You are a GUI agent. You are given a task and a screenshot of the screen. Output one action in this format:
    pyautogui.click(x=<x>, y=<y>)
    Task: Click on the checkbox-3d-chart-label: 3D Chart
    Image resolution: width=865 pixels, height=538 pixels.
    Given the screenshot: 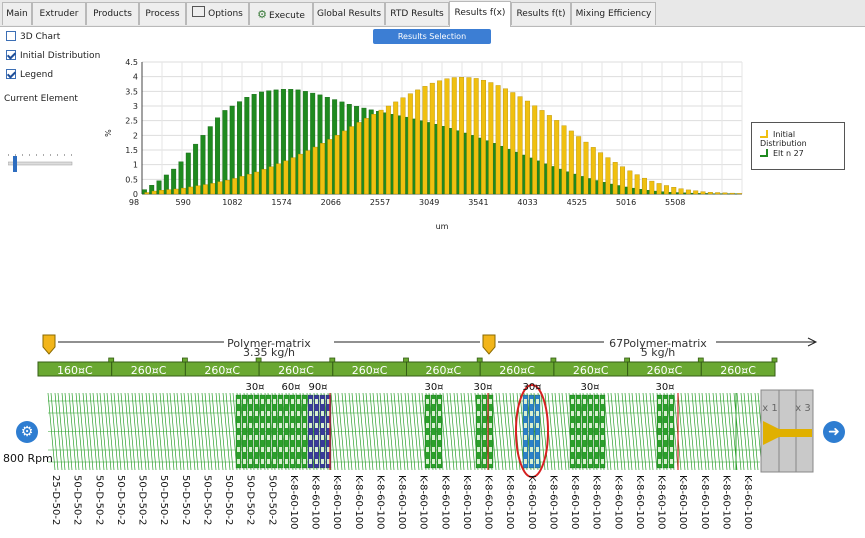 What is the action you would take?
    pyautogui.click(x=40, y=37)
    